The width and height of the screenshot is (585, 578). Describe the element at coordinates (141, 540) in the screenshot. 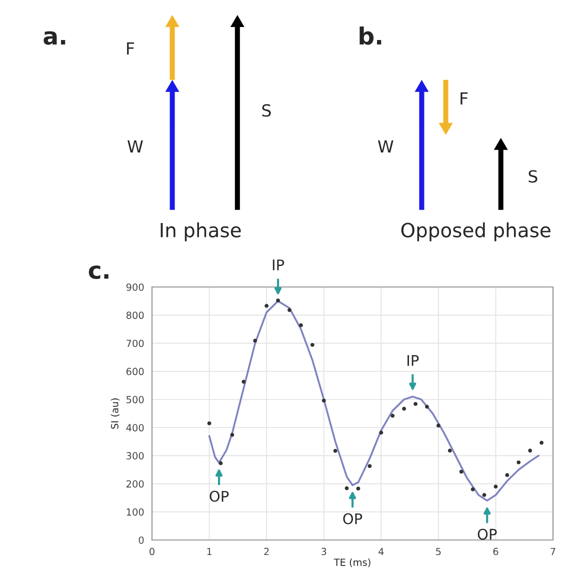

I see `y-tick-label: 0` at that location.